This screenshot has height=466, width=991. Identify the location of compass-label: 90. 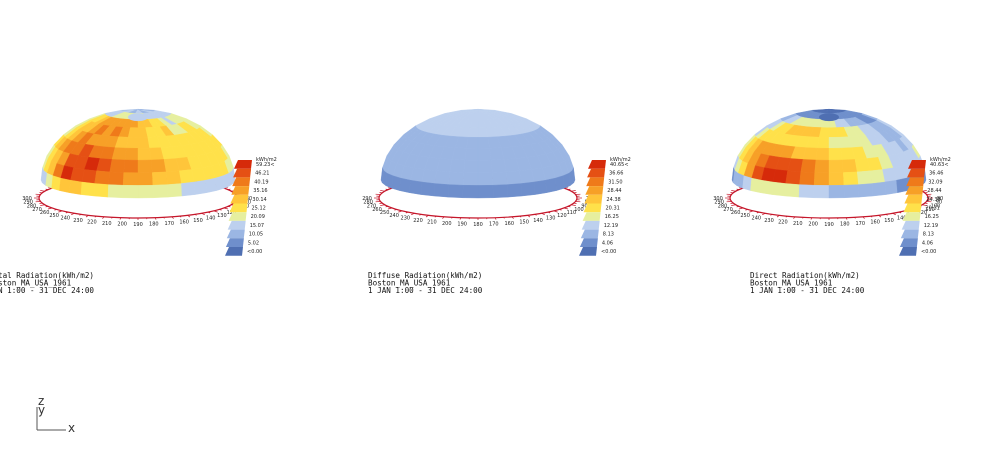
(248, 203).